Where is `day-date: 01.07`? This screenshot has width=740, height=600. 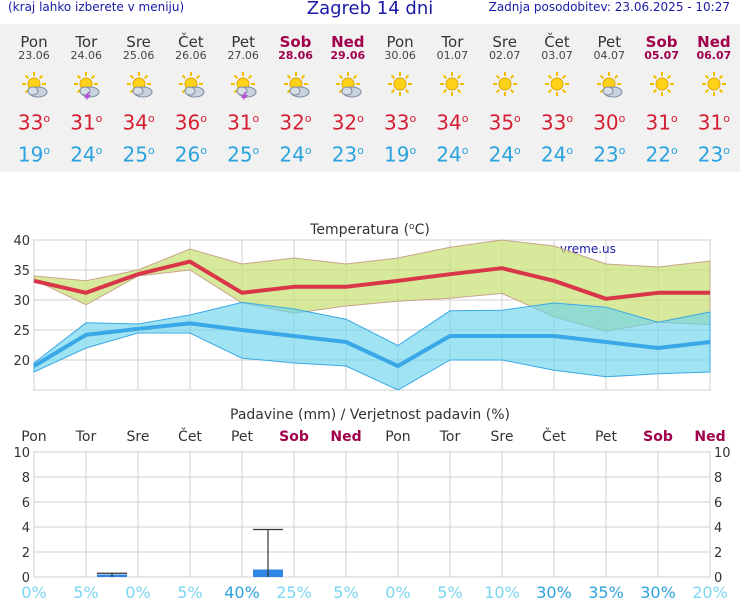 day-date: 01.07 is located at coordinates (452, 55).